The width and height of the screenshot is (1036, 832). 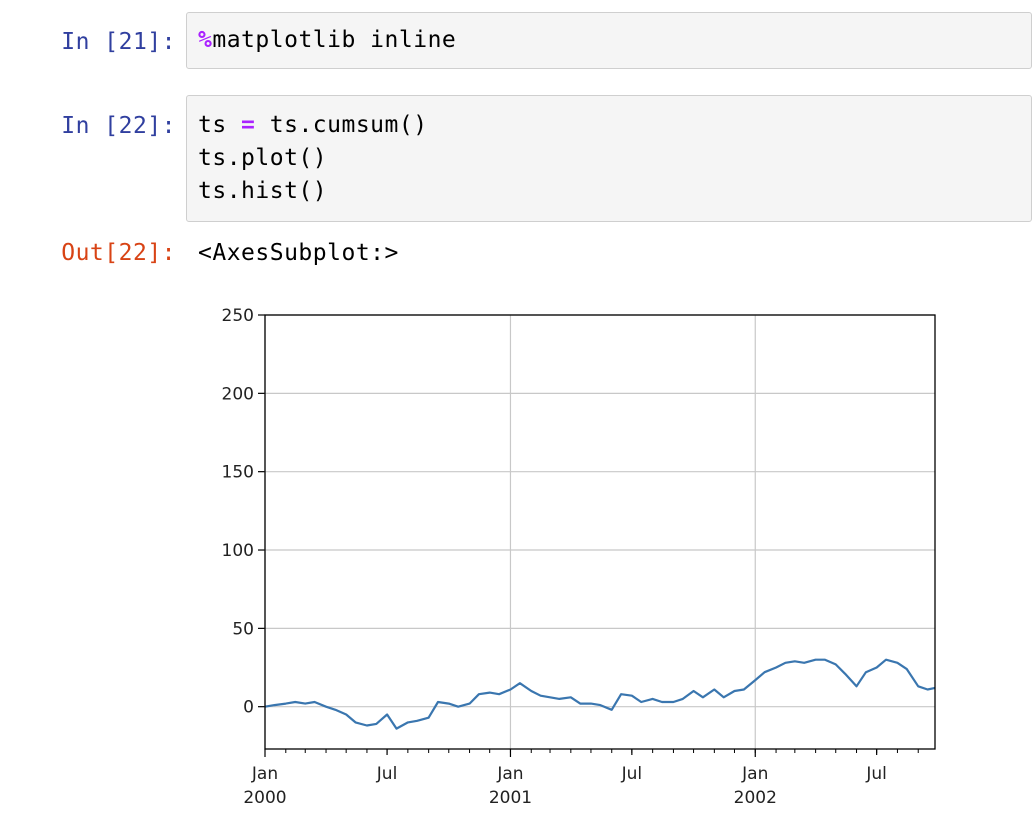 I want to click on x-tick-label-year: 2002, so click(x=755, y=798).